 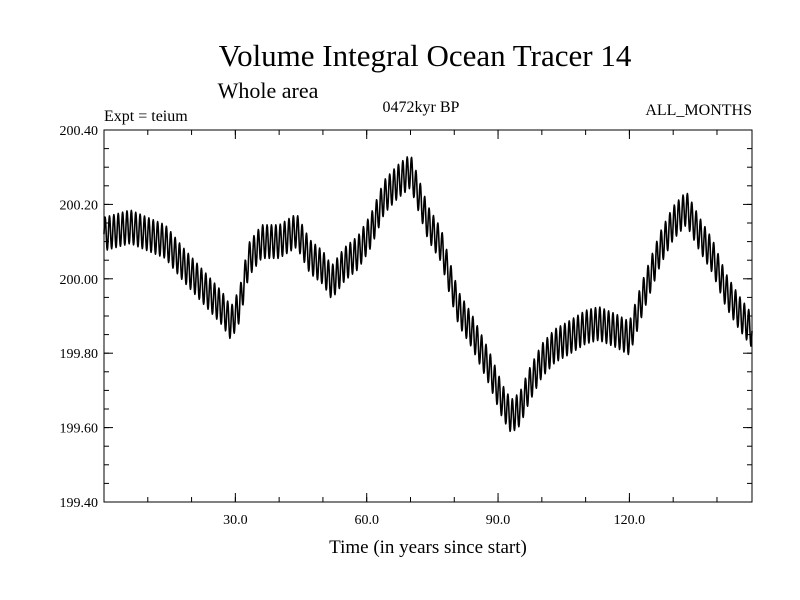 I want to click on y-tick-label: 200.20, so click(x=79, y=205).